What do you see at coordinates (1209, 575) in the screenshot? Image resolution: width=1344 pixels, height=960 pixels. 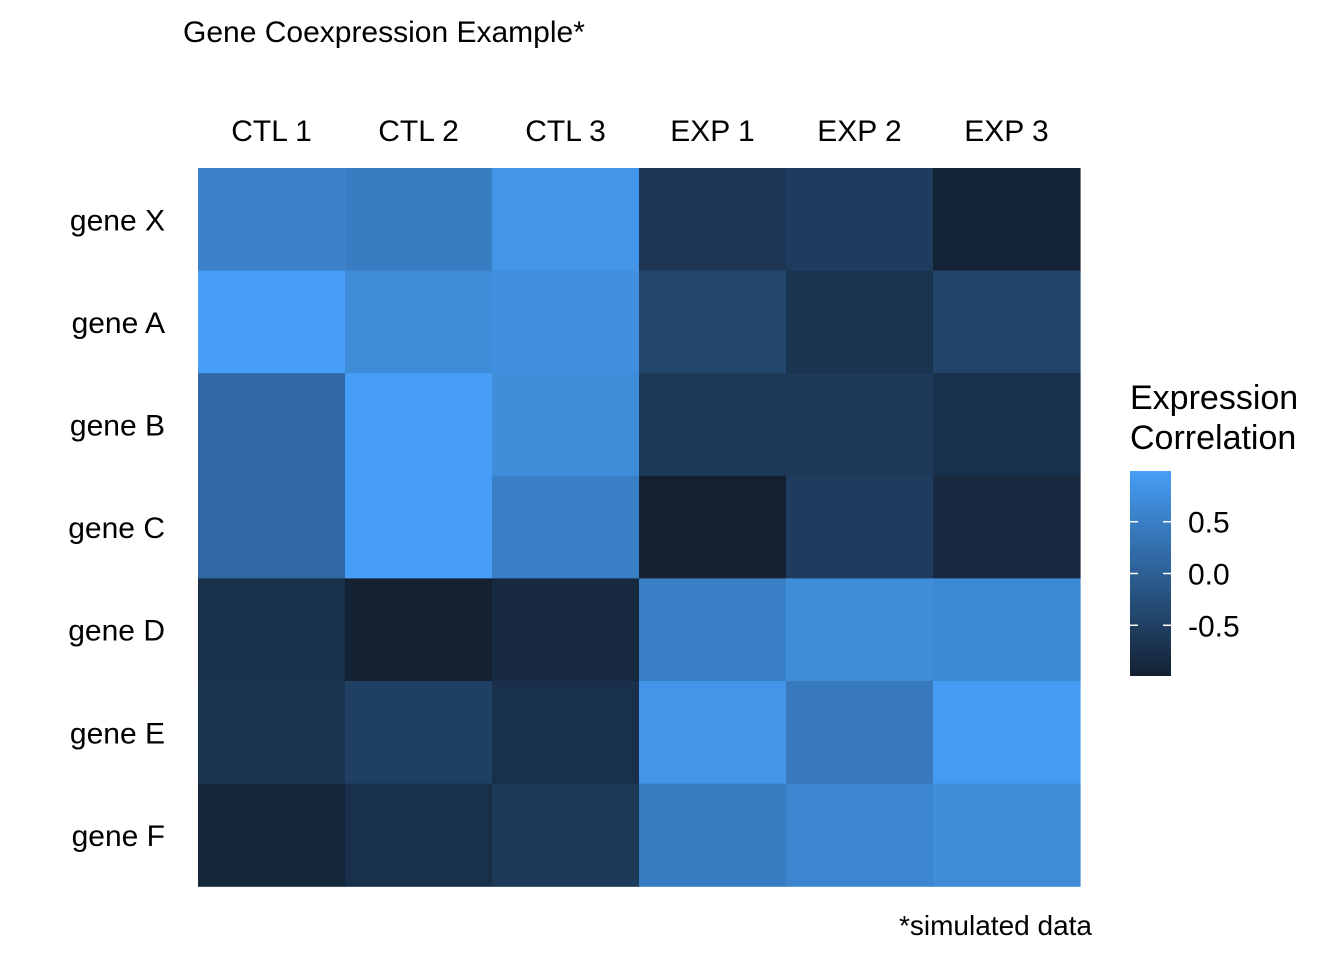 I see `legend-tick-label: 0.0` at bounding box center [1209, 575].